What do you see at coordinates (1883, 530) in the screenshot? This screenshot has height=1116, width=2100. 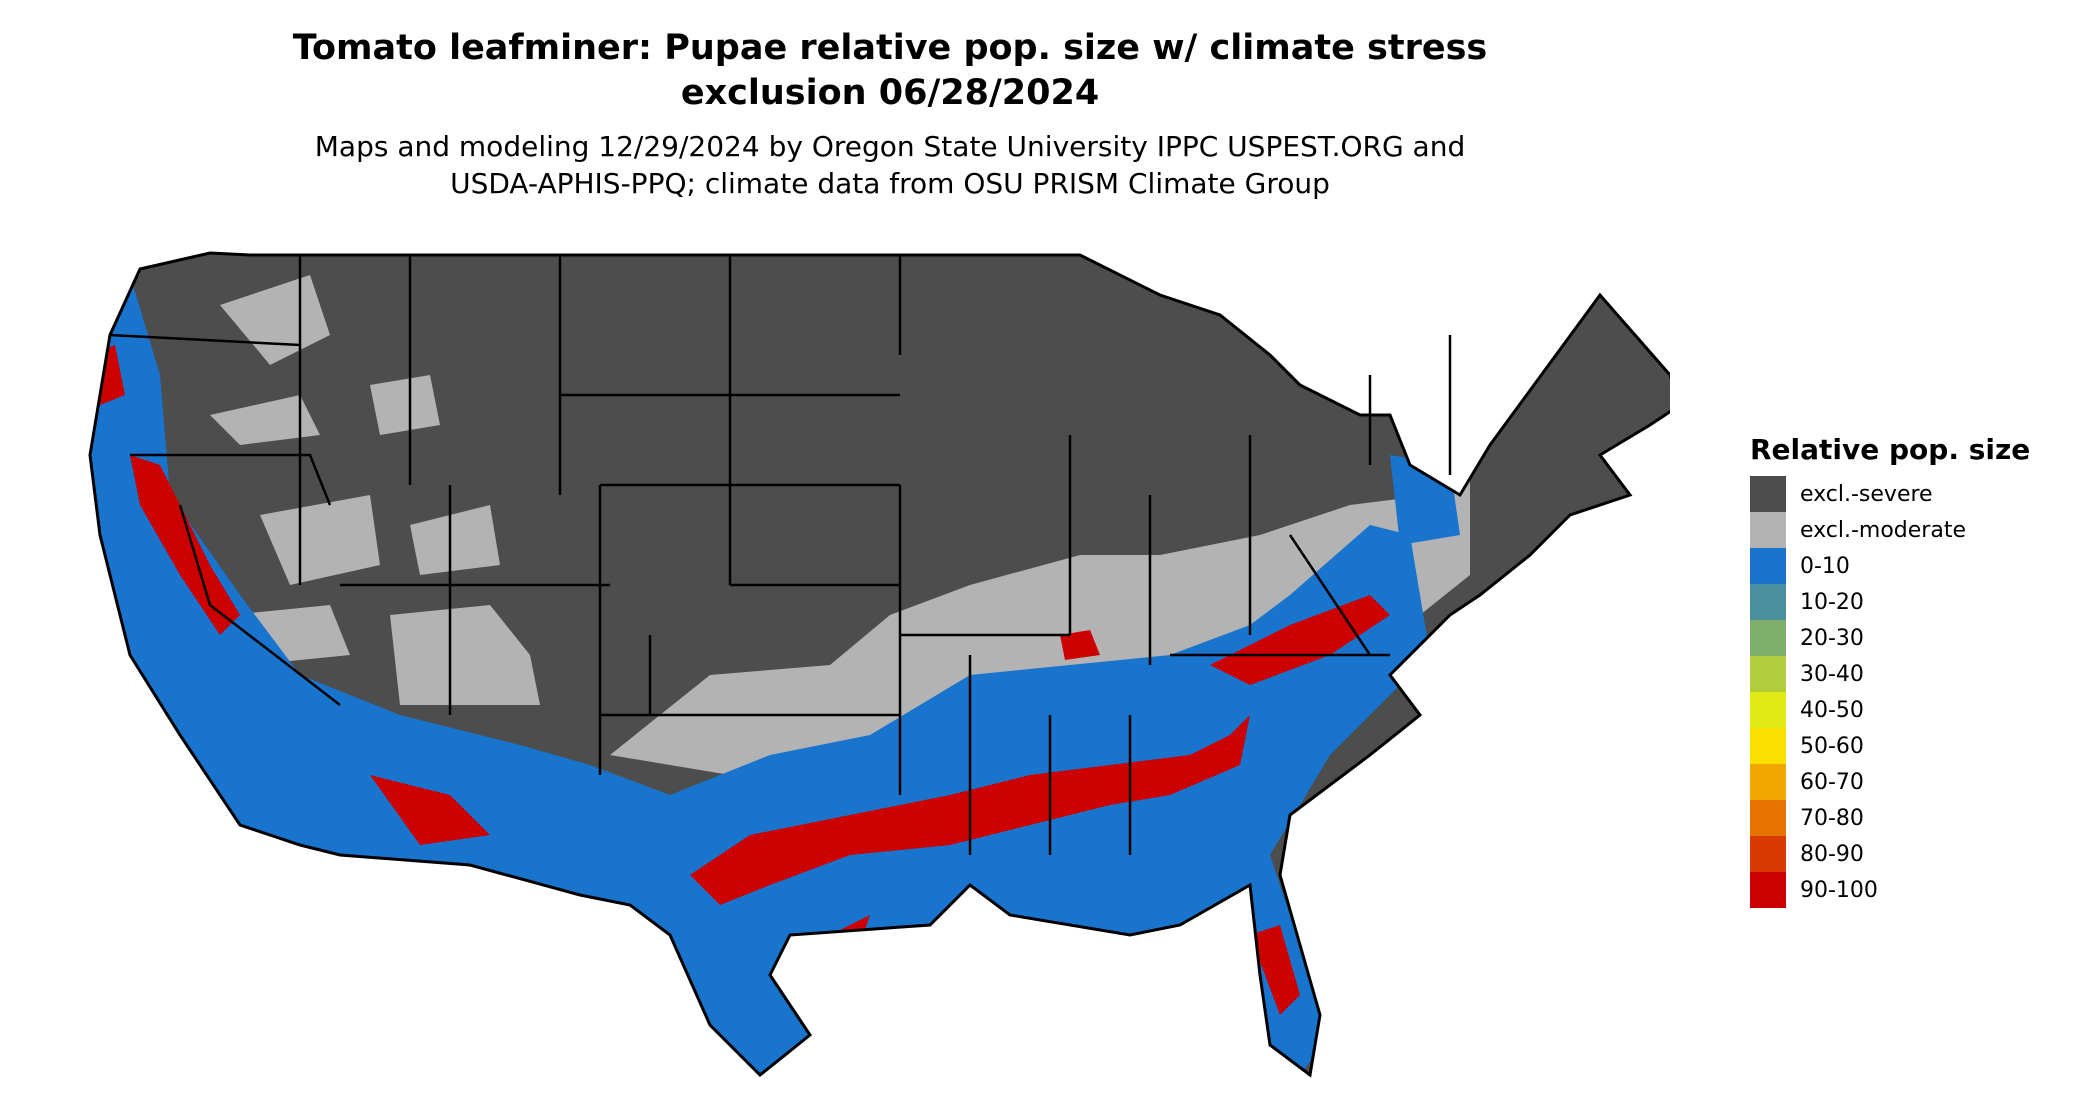 I see `legend-label: excl.-moderate` at bounding box center [1883, 530].